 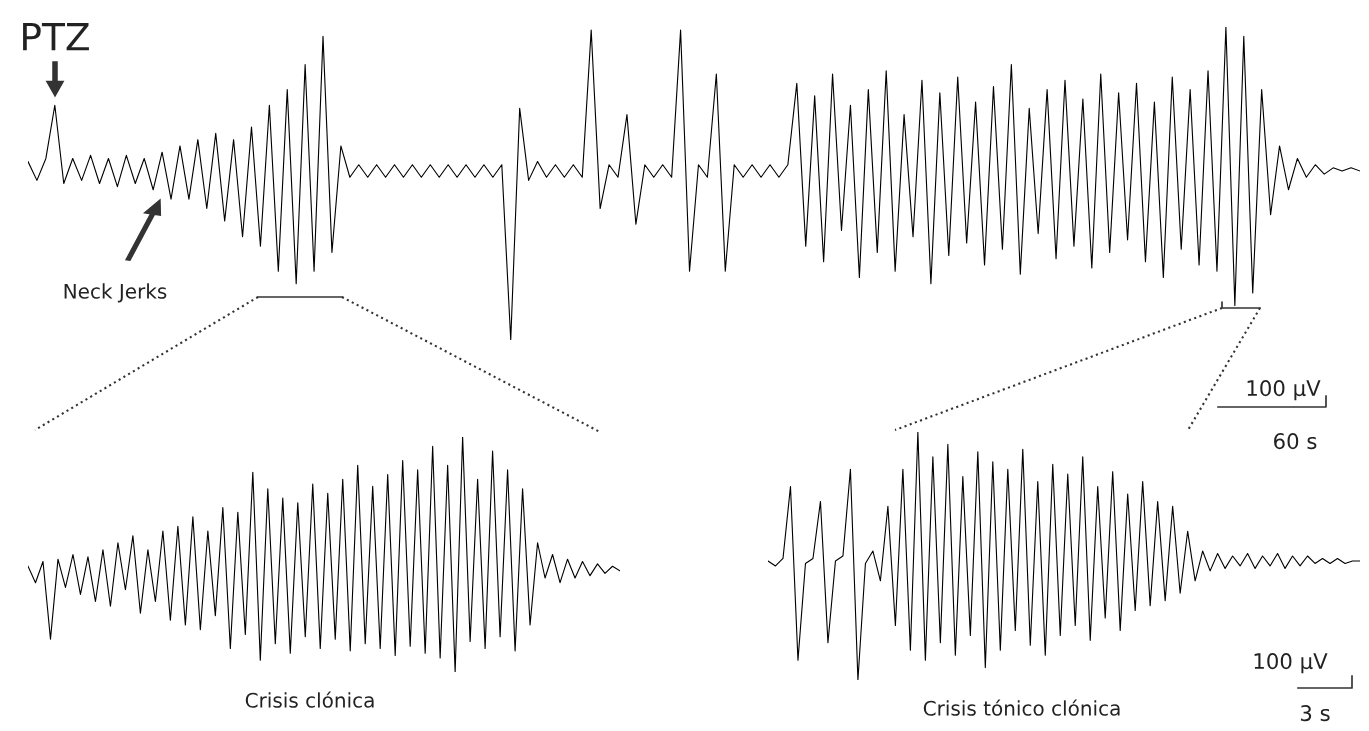 I want to click on annotation: 60 s, so click(x=1295, y=441).